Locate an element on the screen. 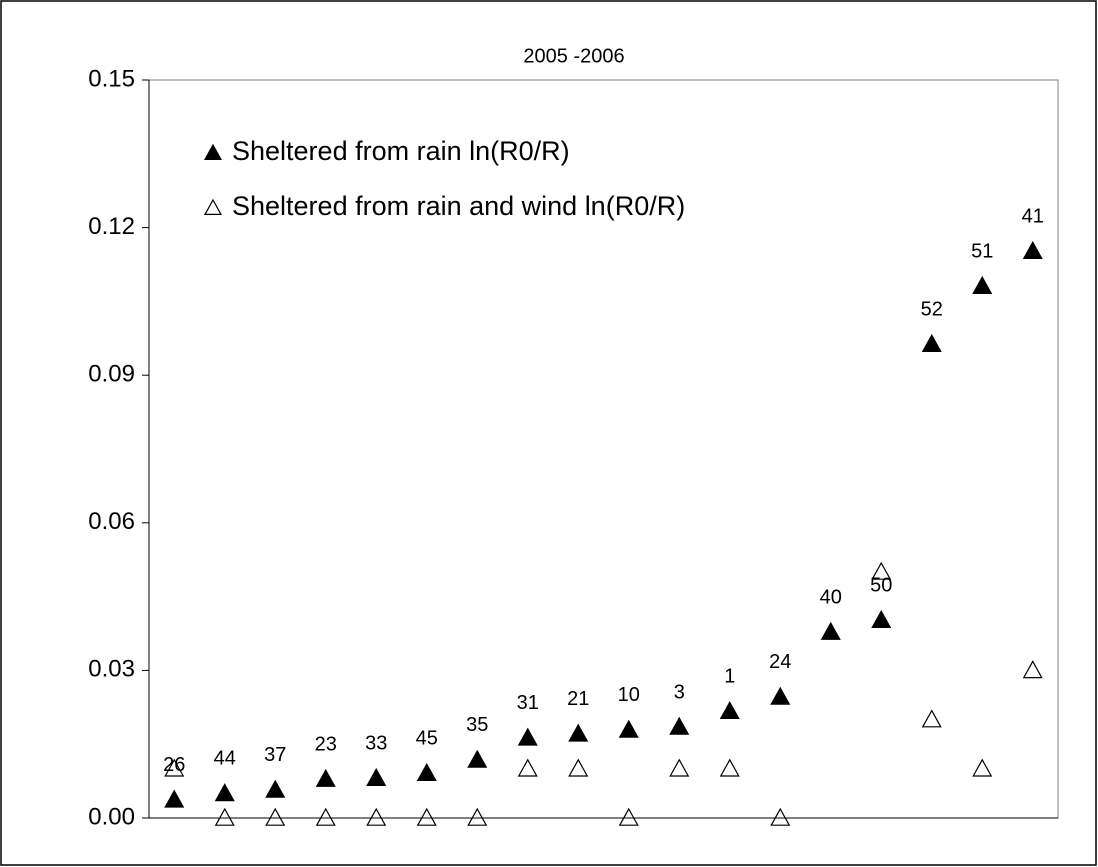 The width and height of the screenshot is (1098, 867). point-label: 1 is located at coordinates (729, 677).